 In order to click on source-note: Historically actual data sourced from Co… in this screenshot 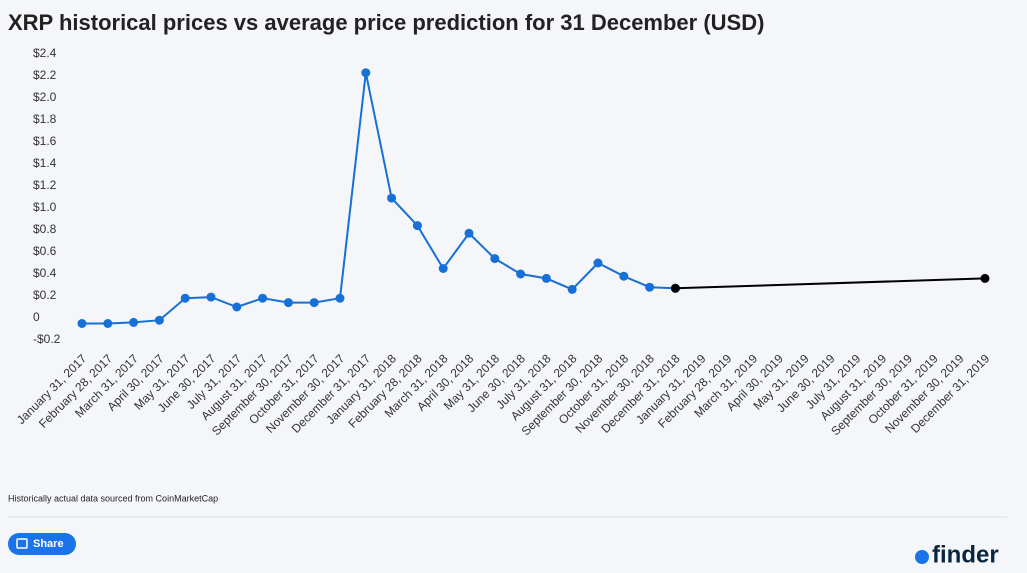, I will do `click(113, 498)`.